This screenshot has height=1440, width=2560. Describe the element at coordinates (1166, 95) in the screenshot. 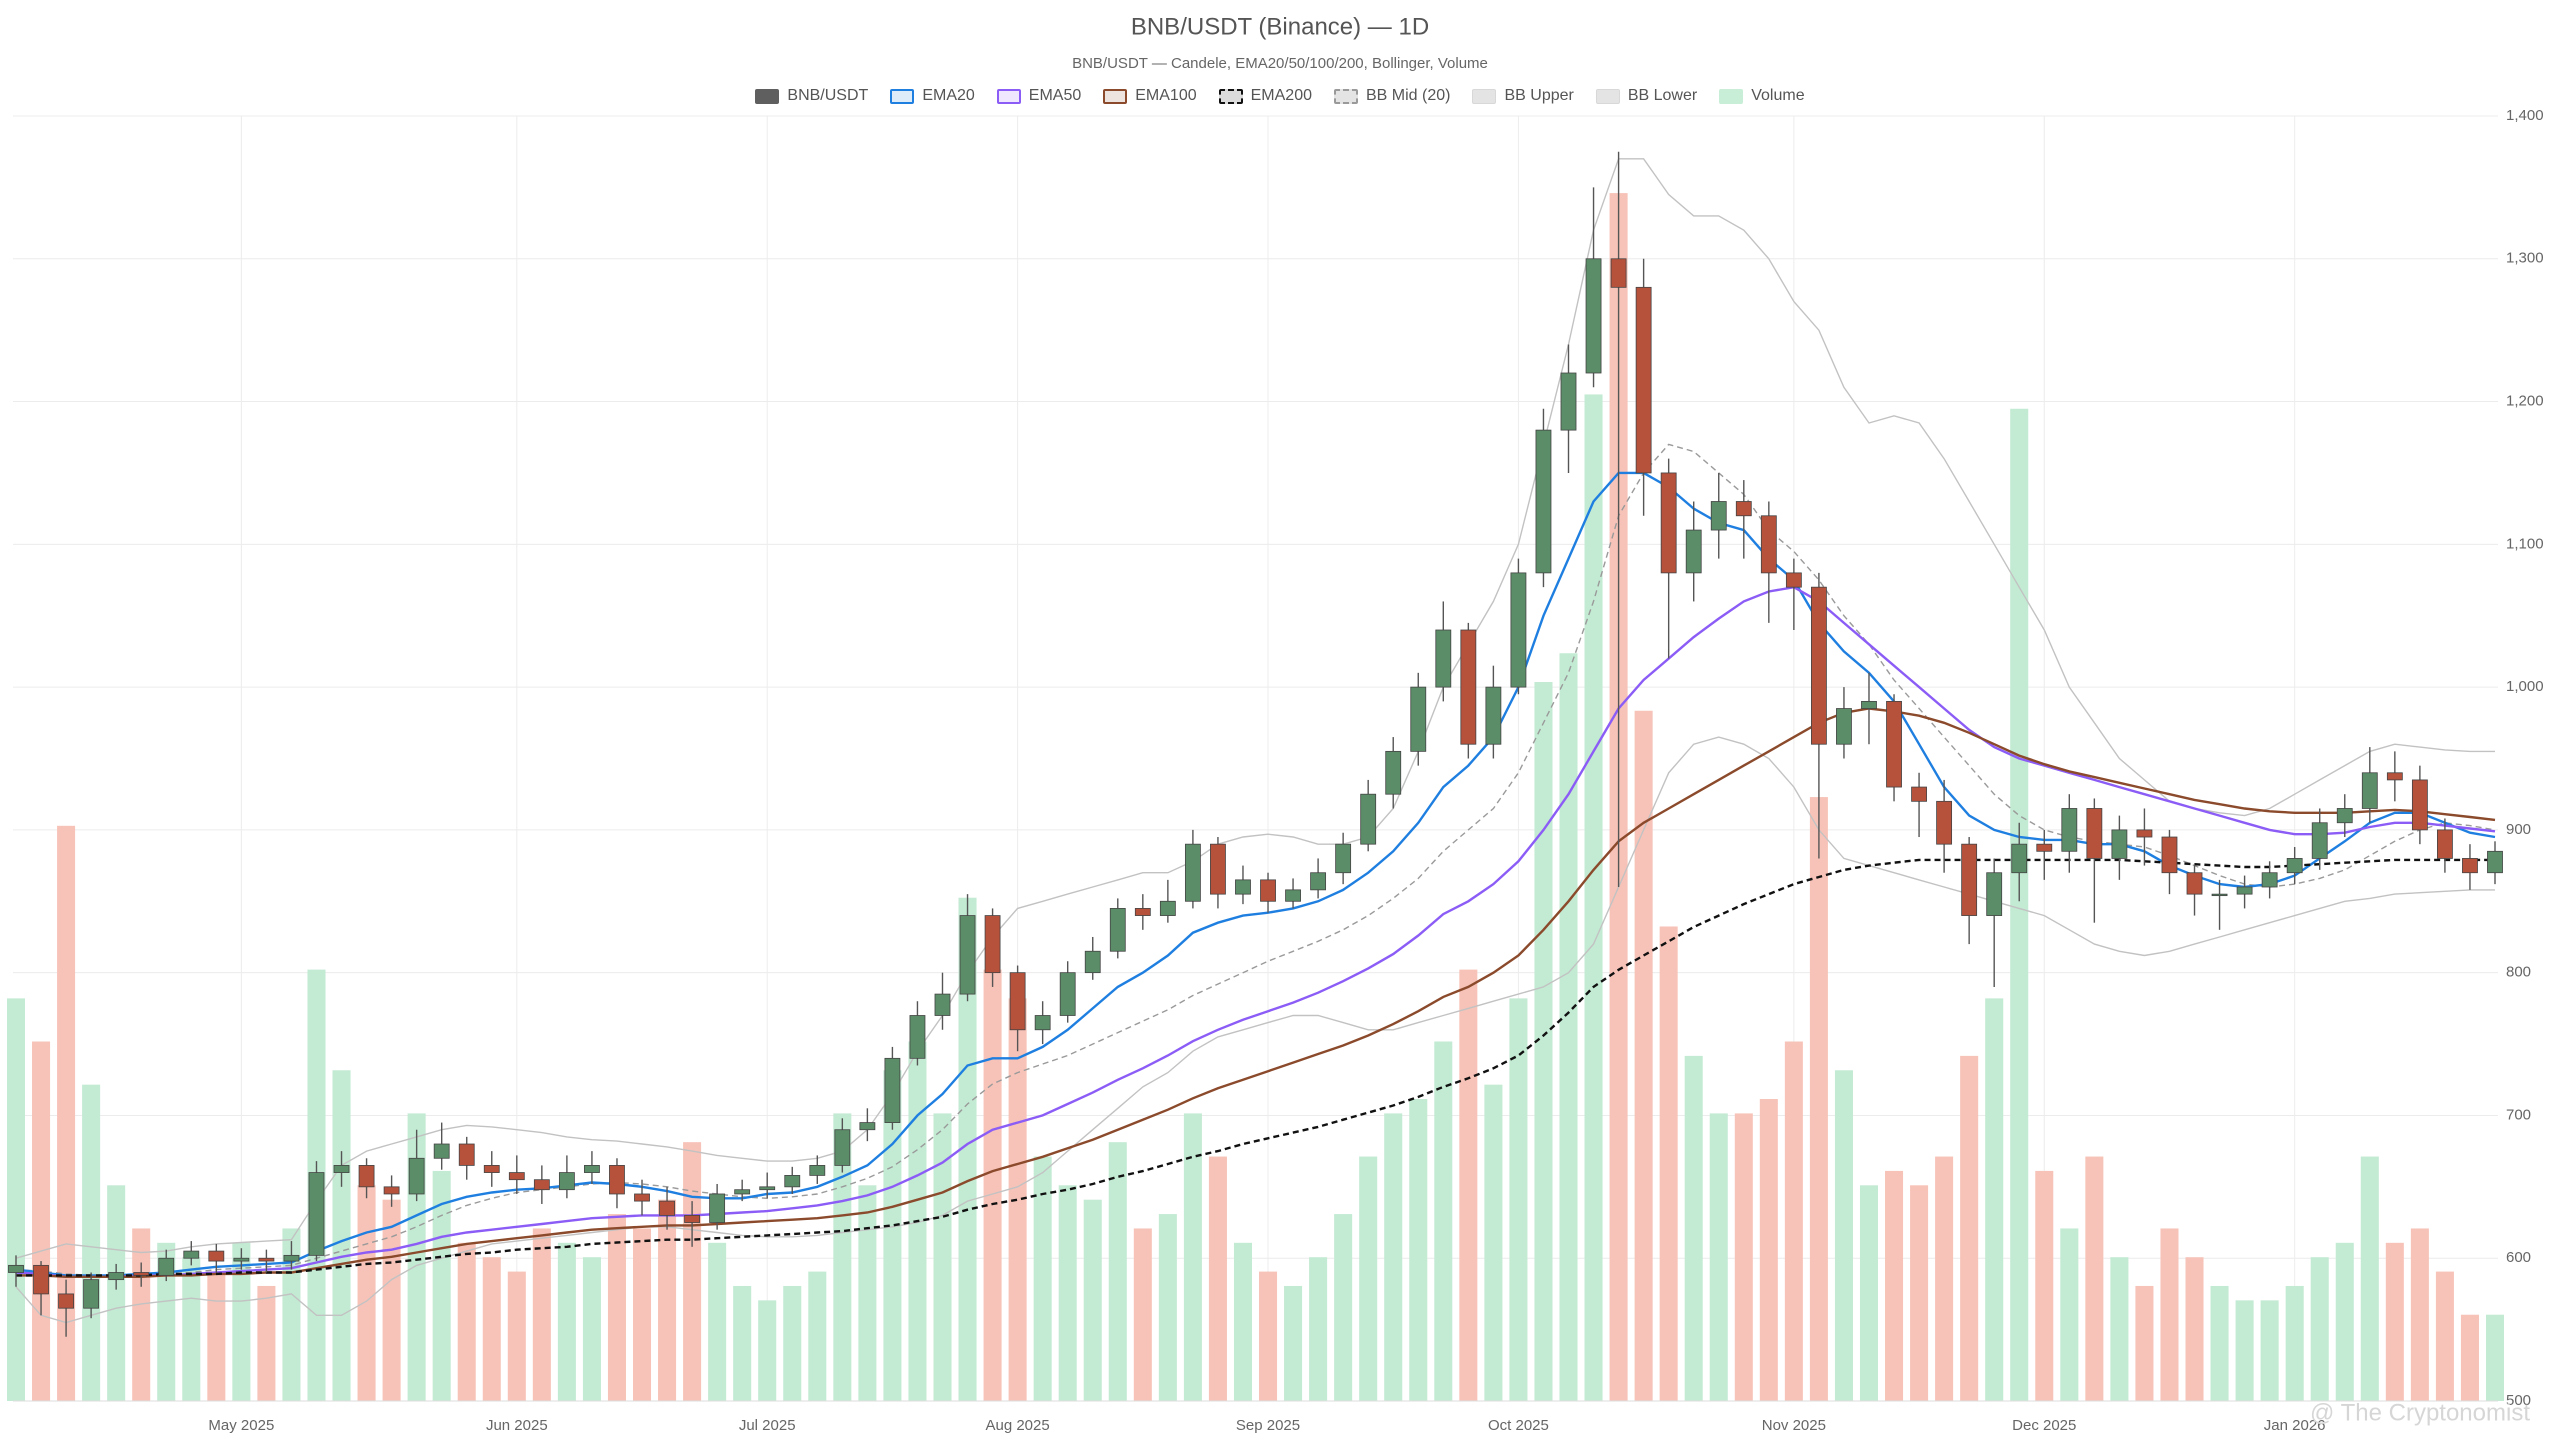

I see `legend-label: EMA100` at that location.